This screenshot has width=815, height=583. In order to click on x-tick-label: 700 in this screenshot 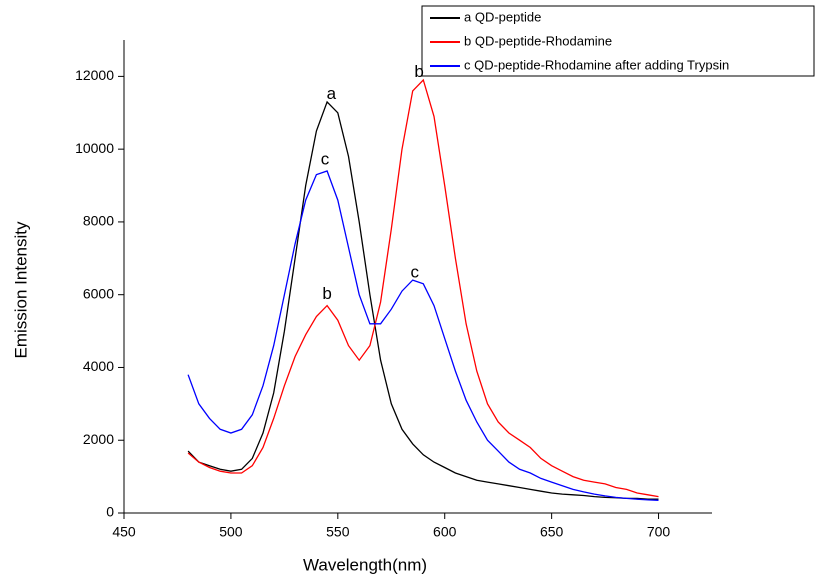, I will do `click(659, 532)`.